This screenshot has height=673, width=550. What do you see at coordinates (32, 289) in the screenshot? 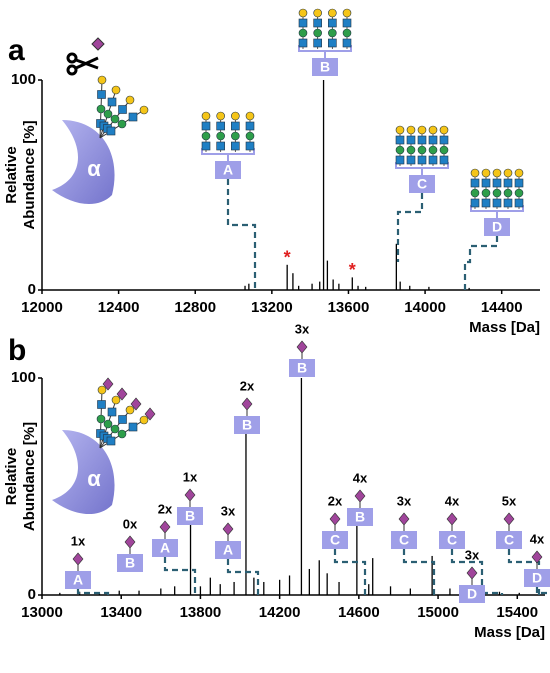
I see `y-tick-label: 0` at bounding box center [32, 289].